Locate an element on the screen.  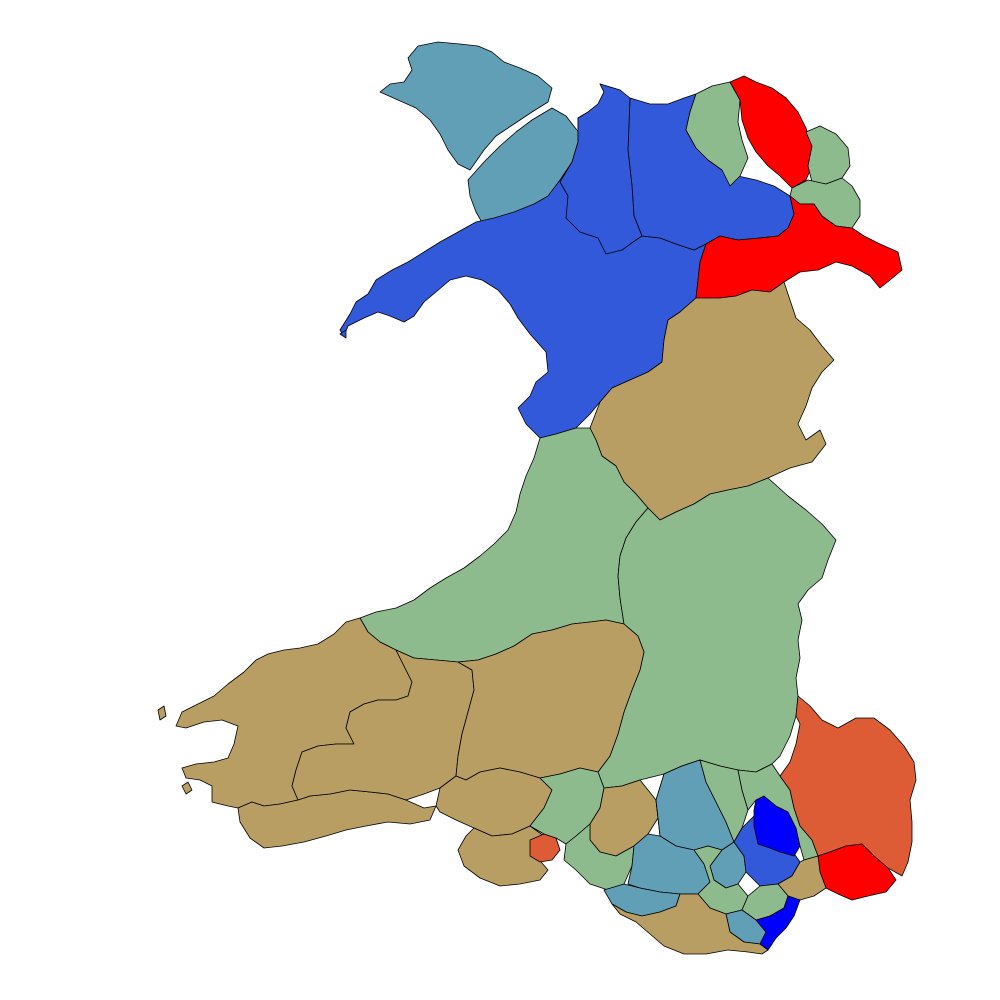
region-flintshire-east is located at coordinates (771, 132).